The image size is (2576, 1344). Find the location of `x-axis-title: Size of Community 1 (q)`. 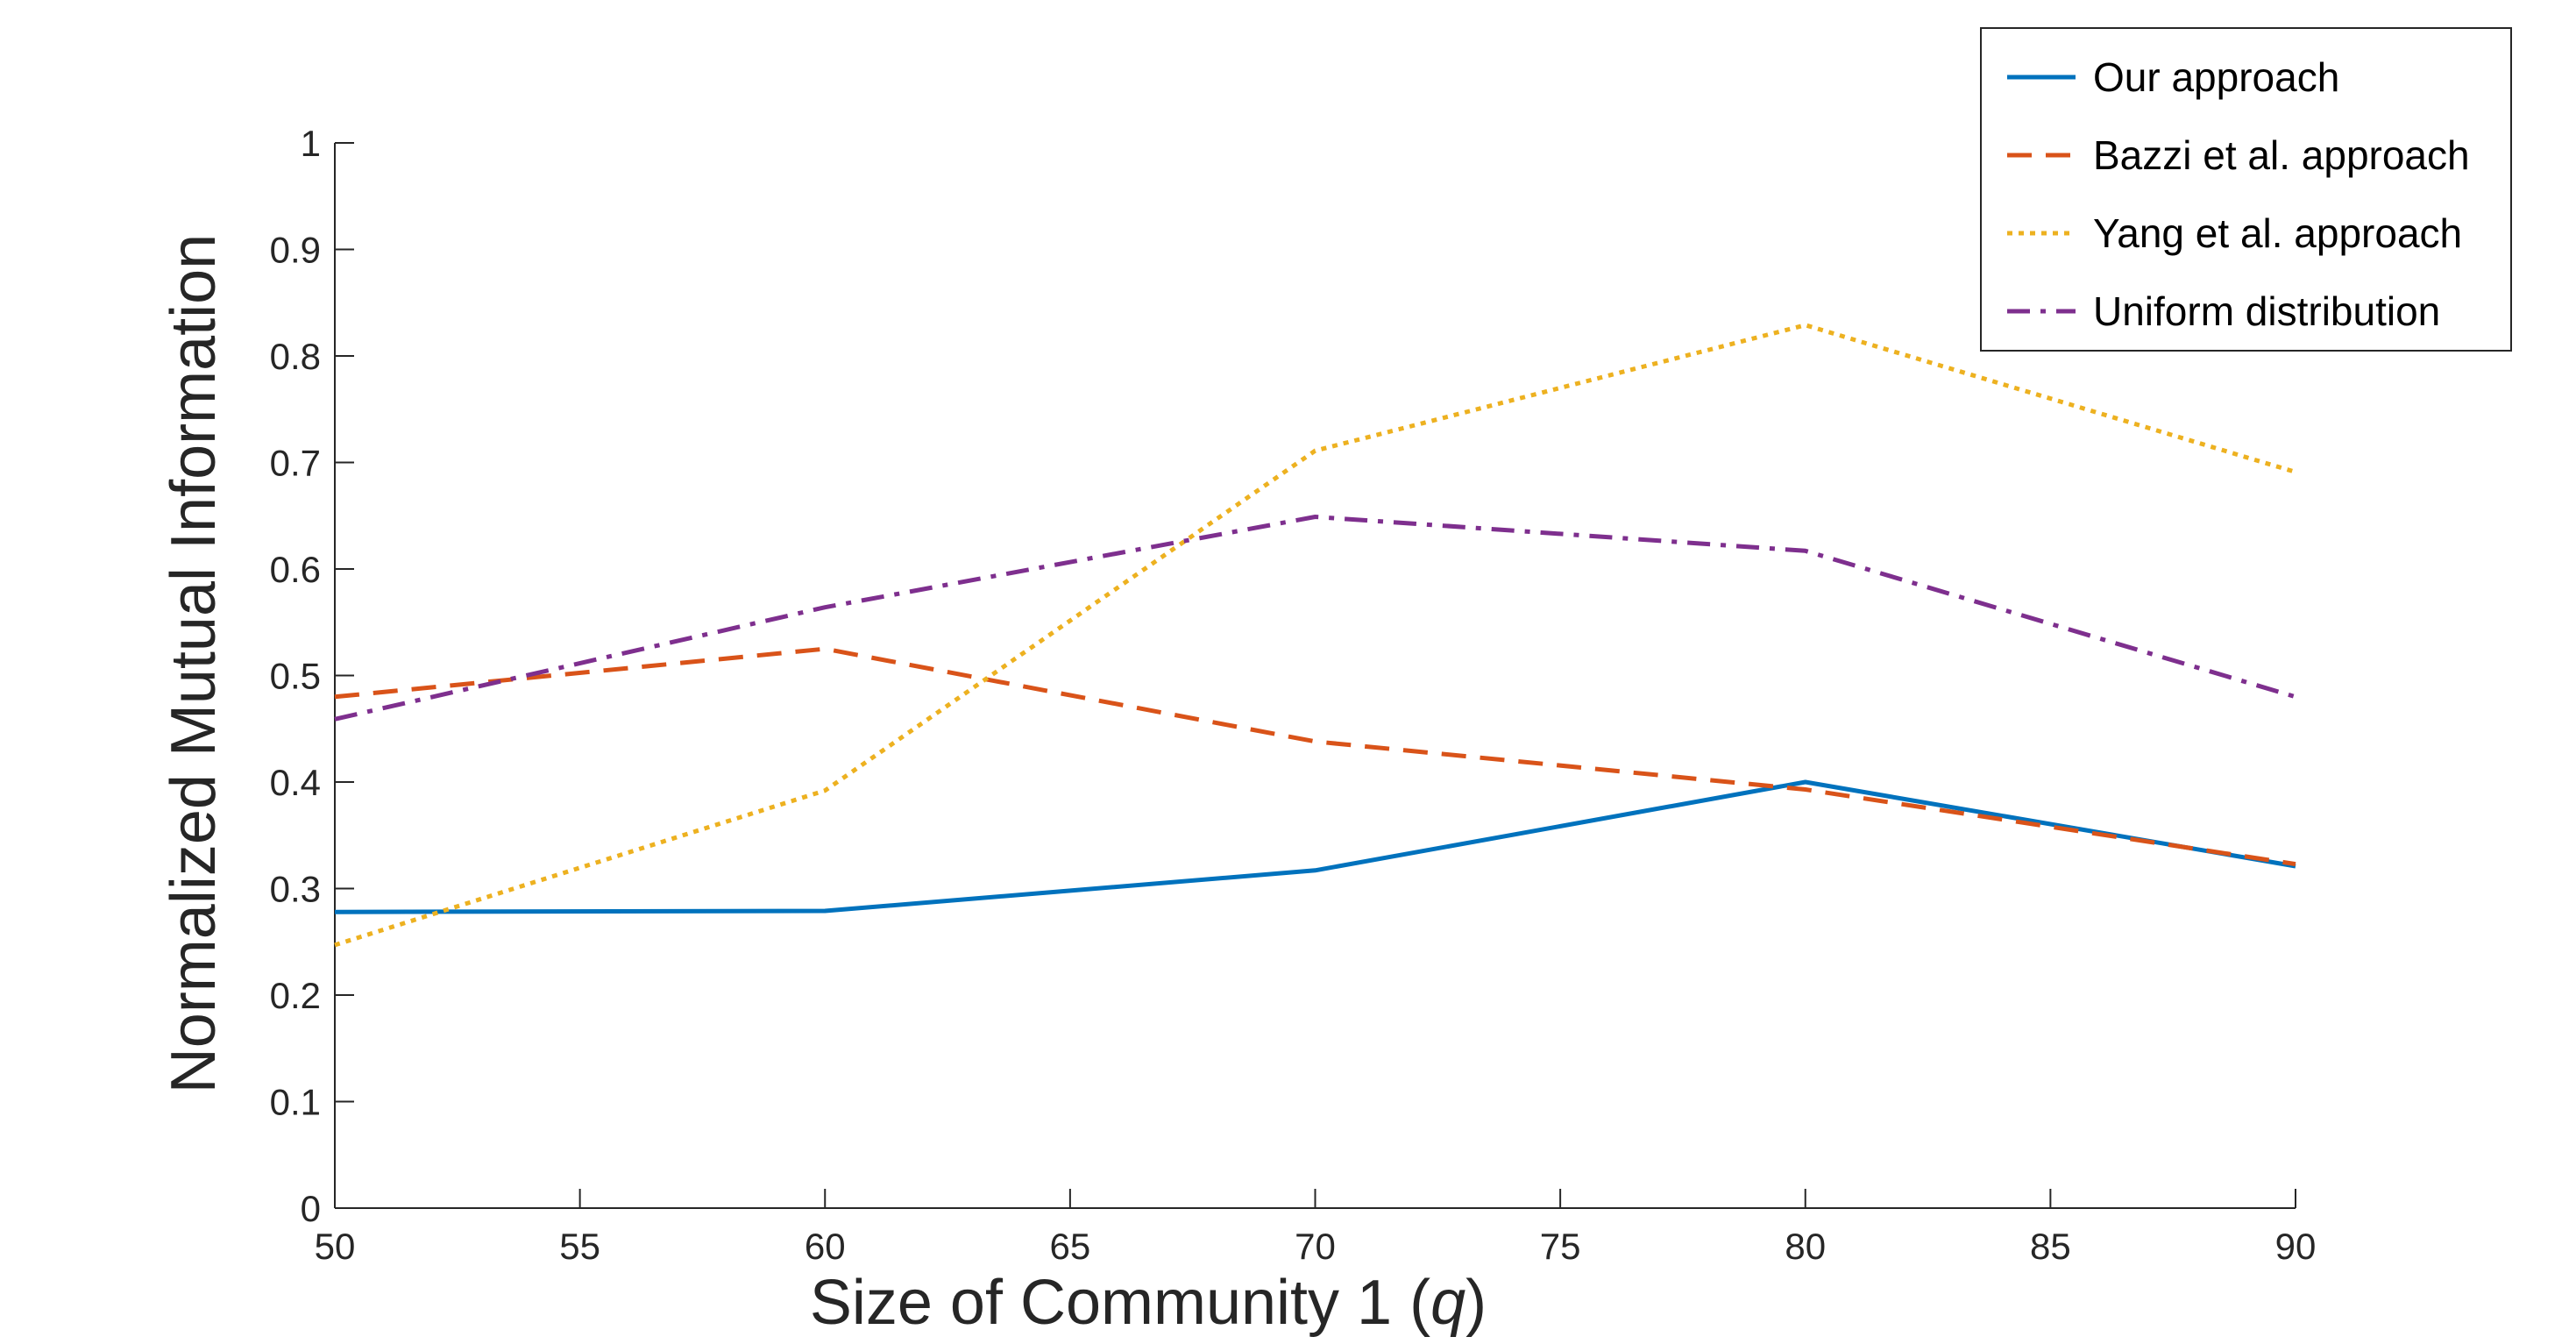

x-axis-title: Size of Community 1 (q) is located at coordinates (1148, 1303).